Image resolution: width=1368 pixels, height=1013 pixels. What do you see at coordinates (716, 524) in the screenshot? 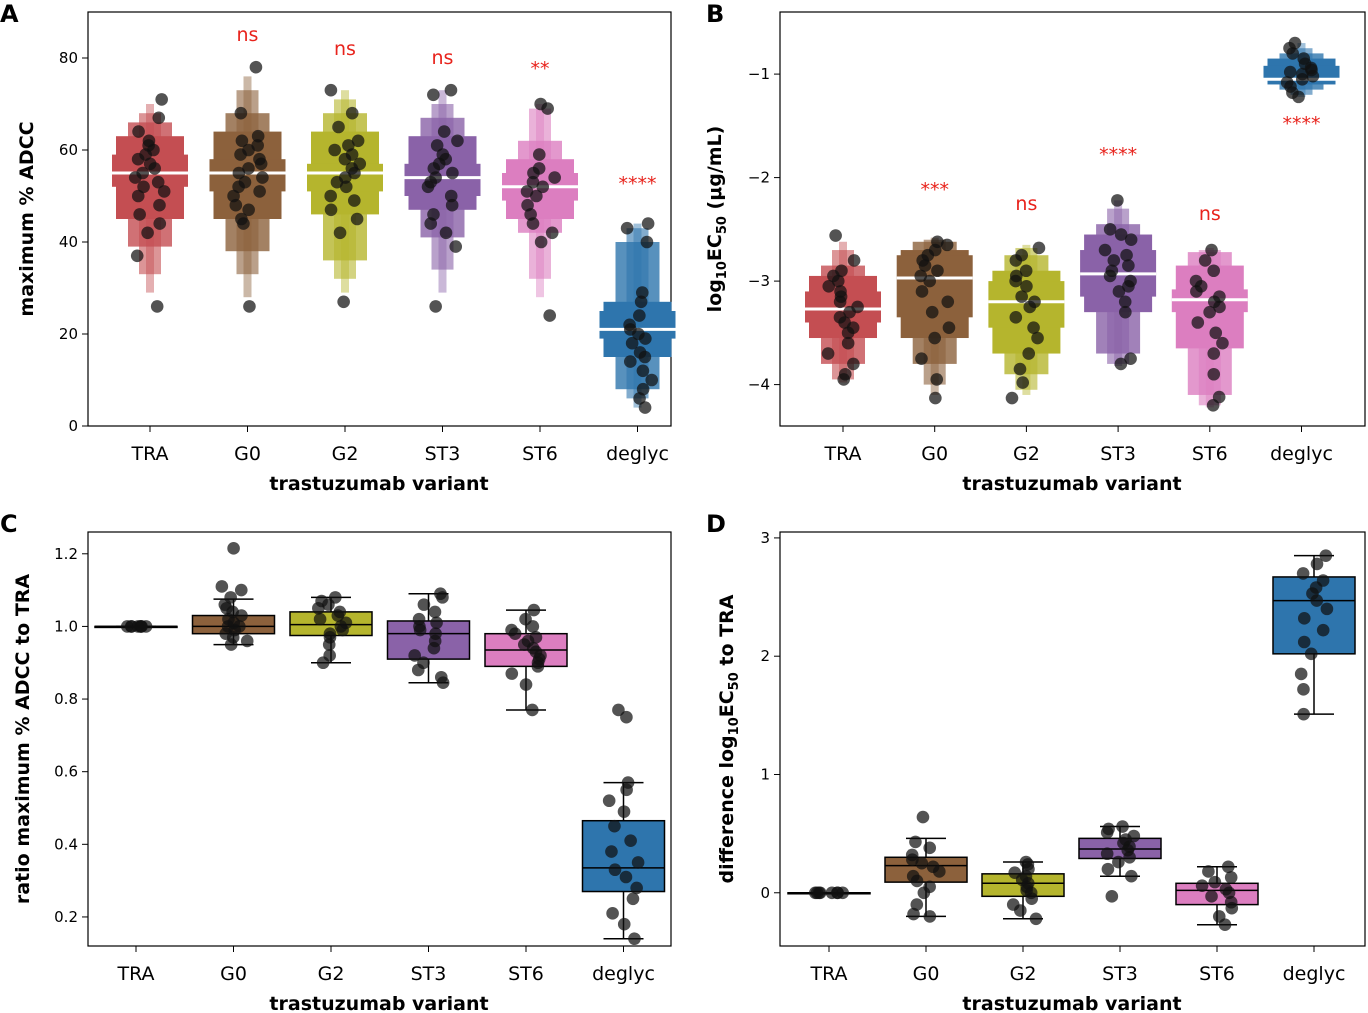
I see `panel-label-d: D` at bounding box center [716, 524].